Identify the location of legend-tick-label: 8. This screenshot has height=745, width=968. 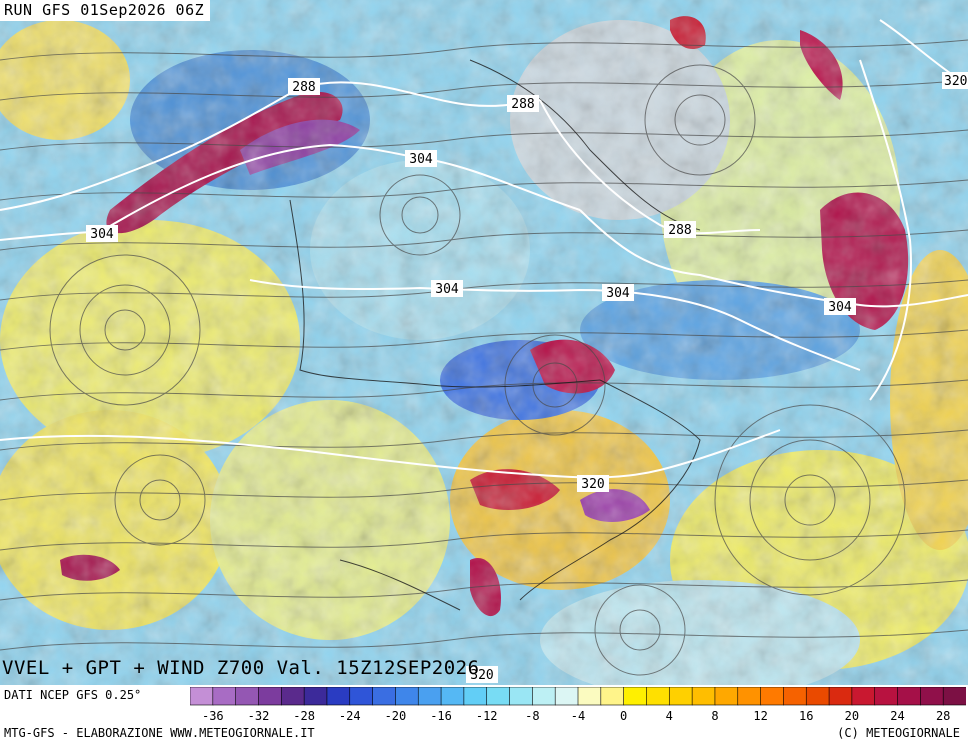
(714, 716).